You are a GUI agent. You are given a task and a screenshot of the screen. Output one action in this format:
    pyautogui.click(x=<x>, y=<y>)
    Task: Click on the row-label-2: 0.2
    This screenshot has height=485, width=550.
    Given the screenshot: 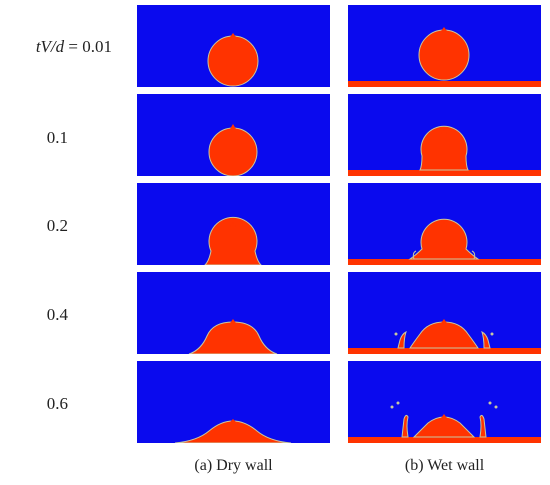 What is the action you would take?
    pyautogui.click(x=57, y=225)
    